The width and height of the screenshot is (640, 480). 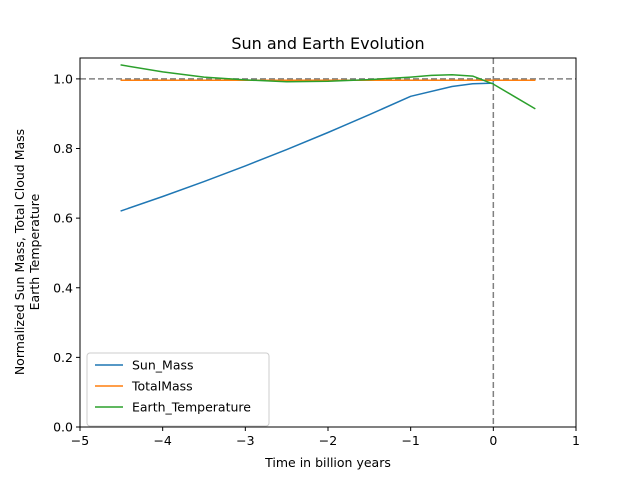 I want to click on chart-title: Sun and Earth Evolution, so click(x=327, y=43).